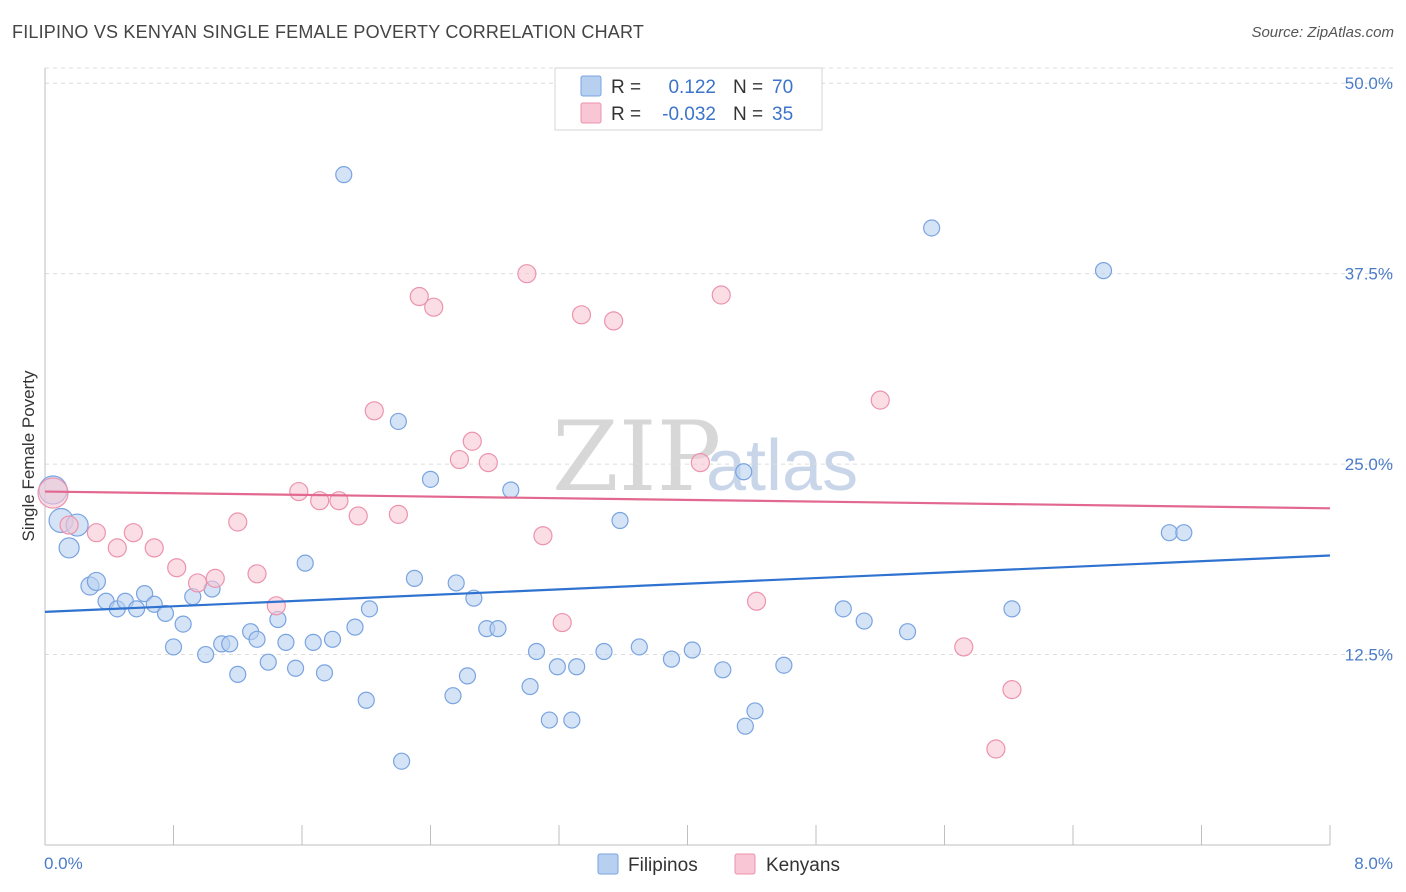 The height and width of the screenshot is (892, 1406). Describe the element at coordinates (718, 864) in the screenshot. I see `bottom-legend: Filipinos Kenyans` at that location.